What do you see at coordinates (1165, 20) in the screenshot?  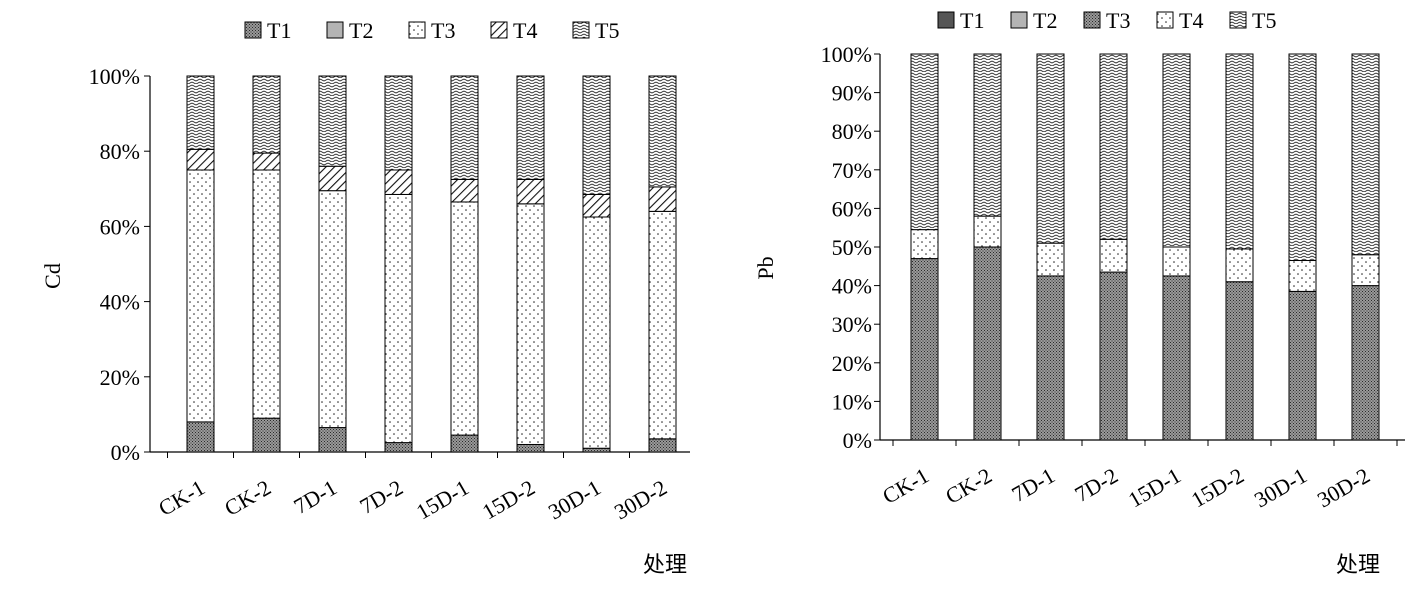 I see `legend-swatch-t4` at bounding box center [1165, 20].